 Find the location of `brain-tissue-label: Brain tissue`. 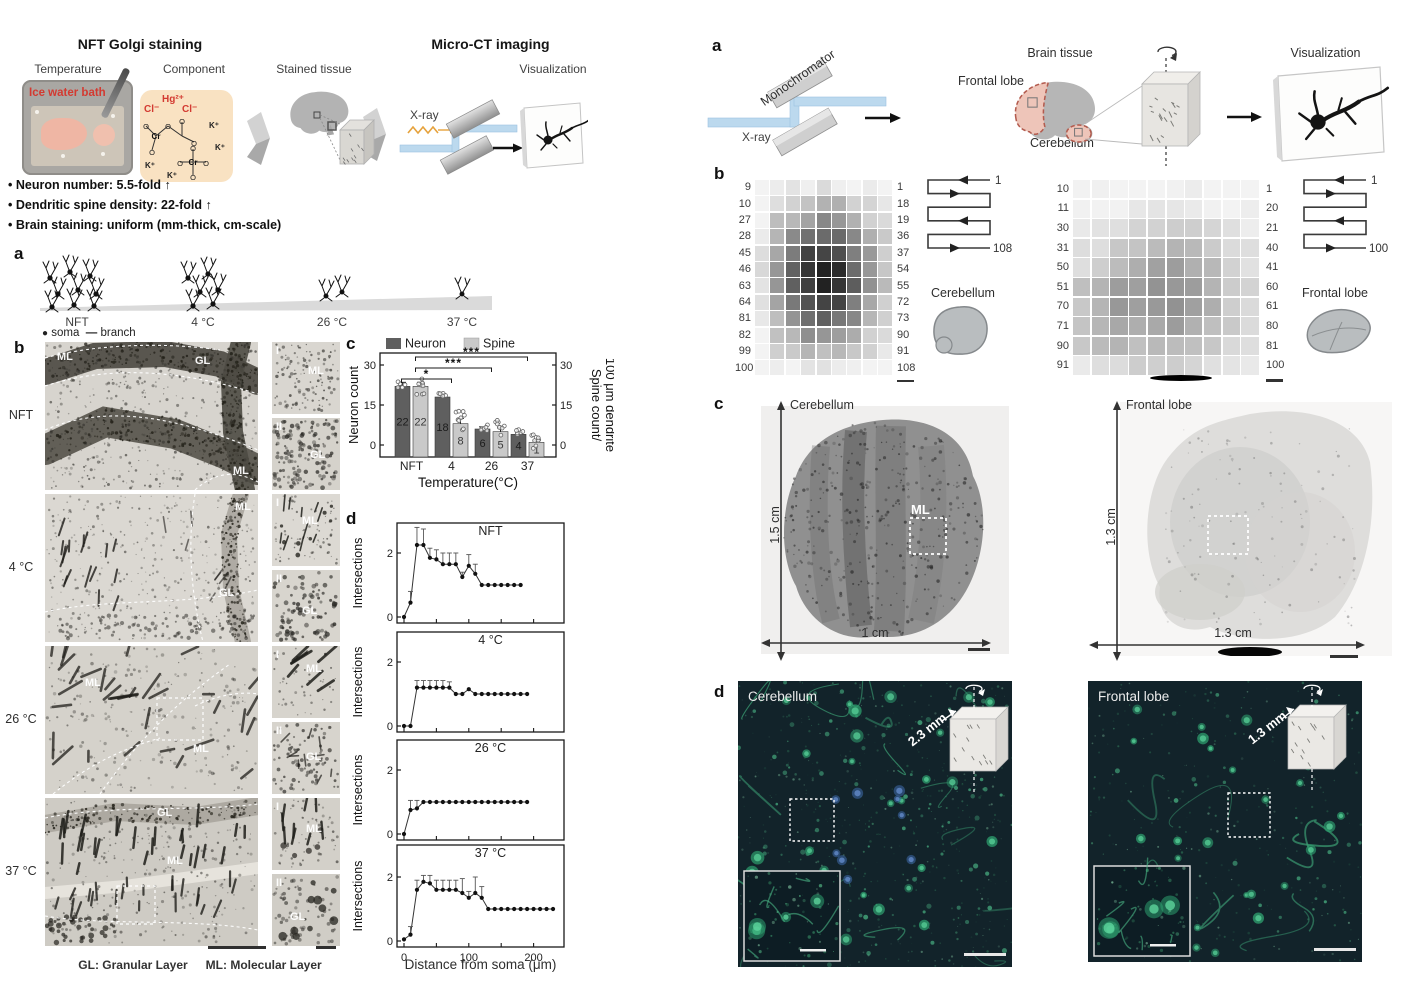

brain-tissue-label: Brain tissue is located at coordinates (1060, 53).